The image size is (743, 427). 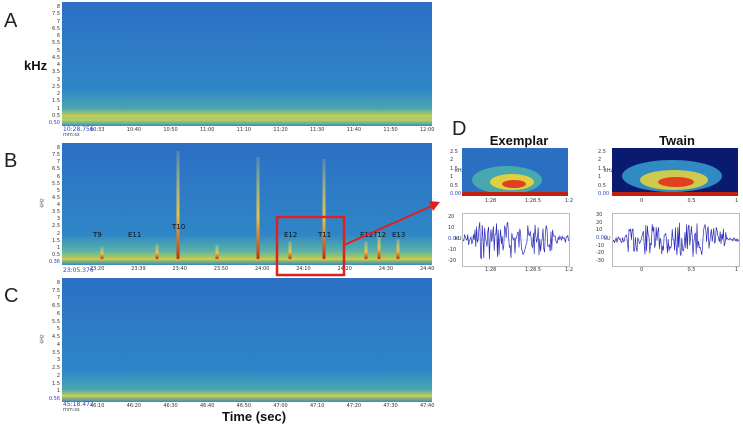 I want to click on y-tick-c: 6.5, so click(x=56, y=306).